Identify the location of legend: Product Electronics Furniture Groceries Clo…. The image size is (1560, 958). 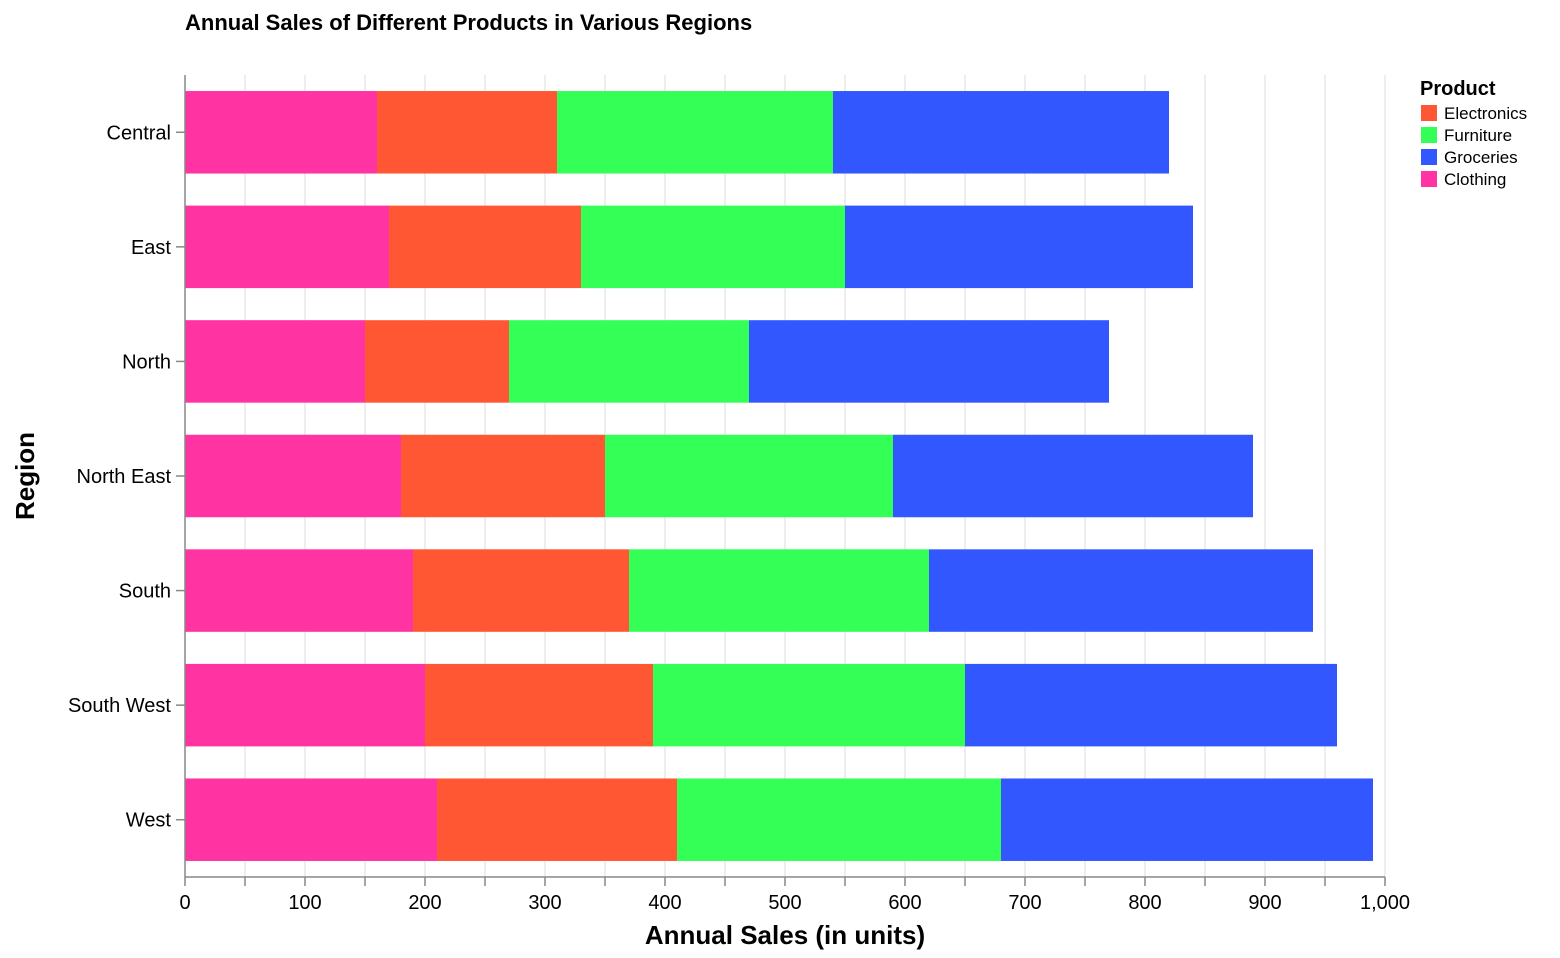
(1473, 133).